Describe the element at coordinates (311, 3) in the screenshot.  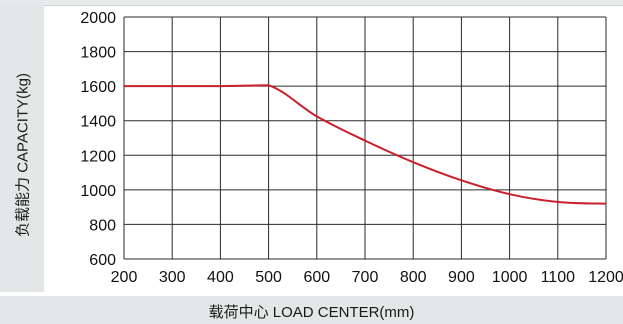
I see `top-strip` at that location.